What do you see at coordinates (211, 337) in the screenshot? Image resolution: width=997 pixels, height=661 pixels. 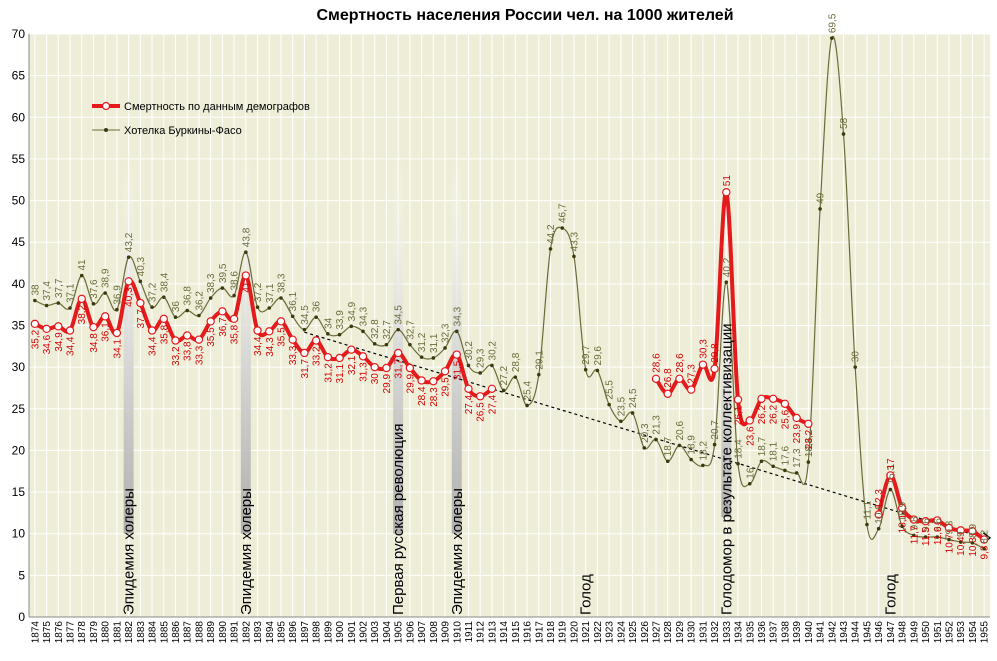 I see `red-data-label: 35,5` at bounding box center [211, 337].